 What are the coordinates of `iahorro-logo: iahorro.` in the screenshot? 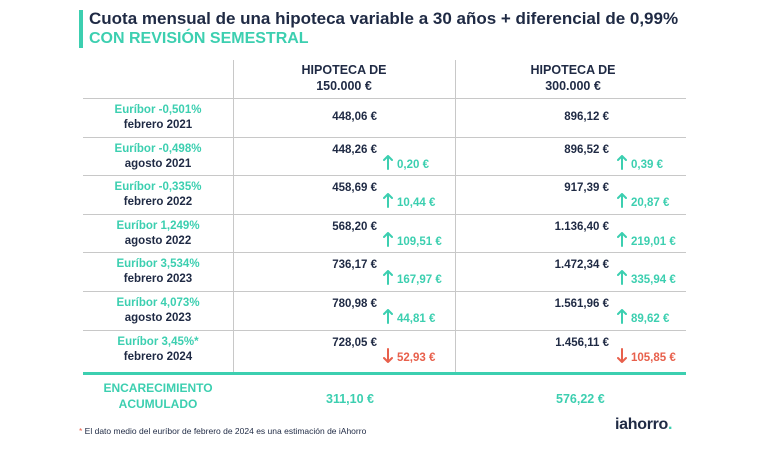 It's located at (643, 425).